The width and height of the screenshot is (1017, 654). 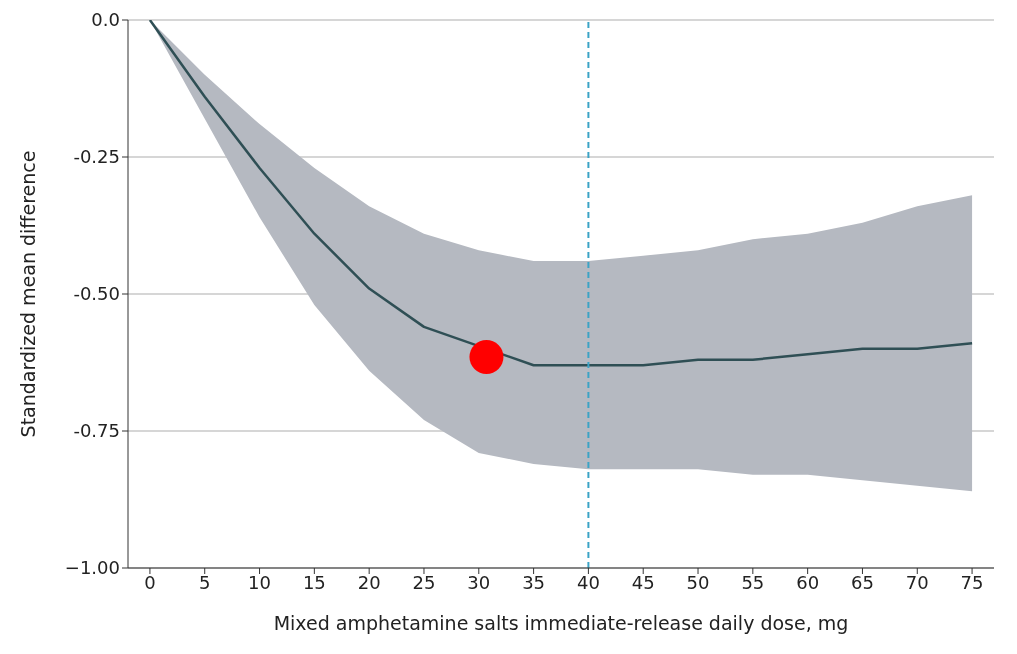 I want to click on x-tick-label: 35, so click(x=534, y=582).